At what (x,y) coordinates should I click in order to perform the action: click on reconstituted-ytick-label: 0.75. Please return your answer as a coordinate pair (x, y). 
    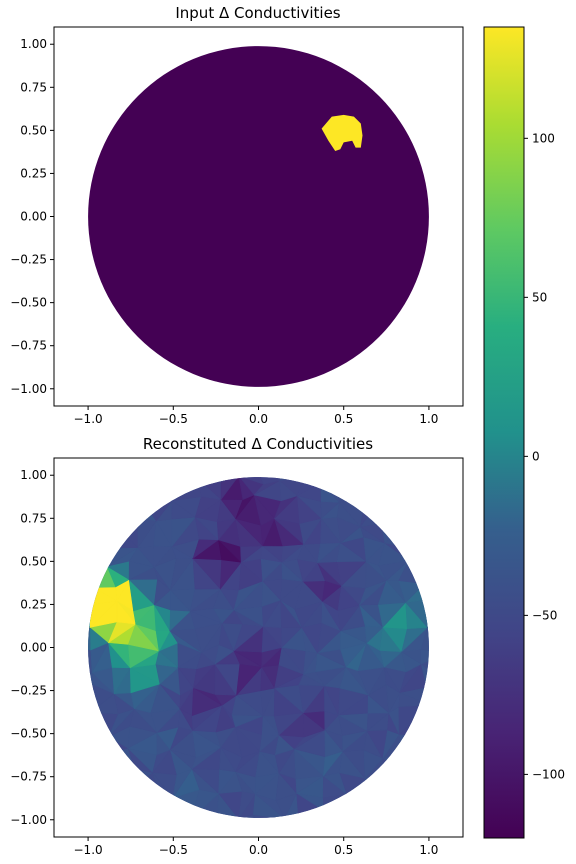
    Looking at the image, I should click on (33, 518).